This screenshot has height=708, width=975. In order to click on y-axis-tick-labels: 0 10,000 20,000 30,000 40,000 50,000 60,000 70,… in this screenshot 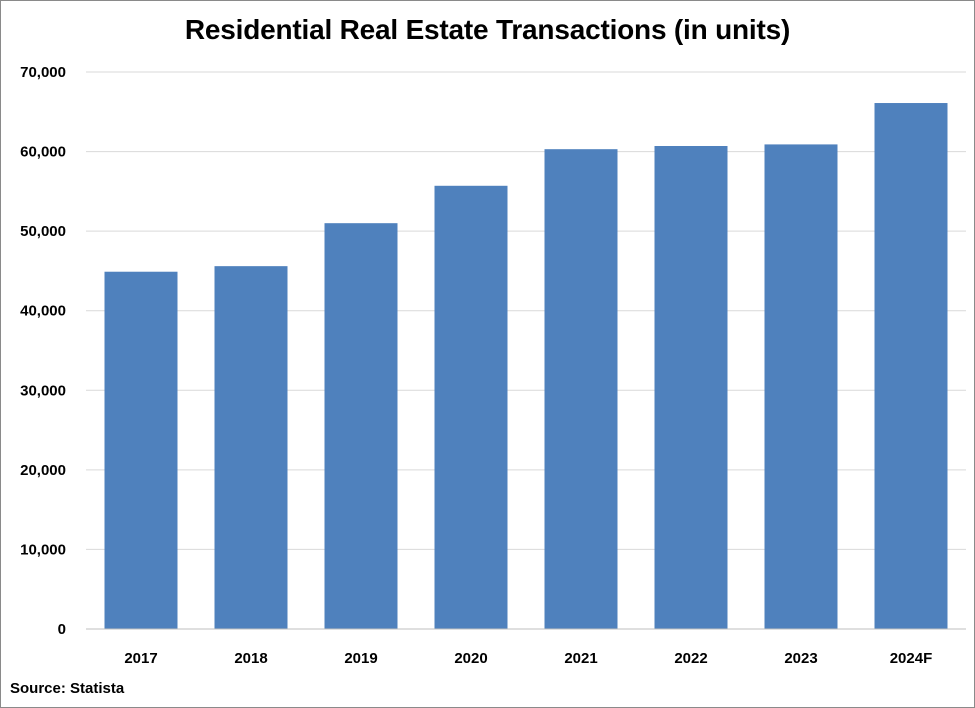, I will do `click(43, 351)`.